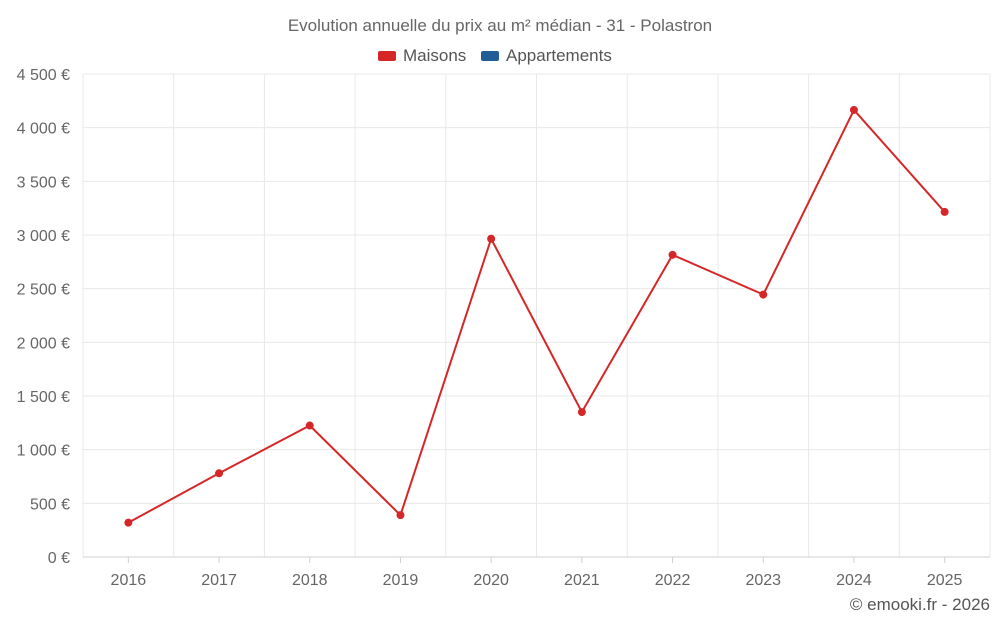  What do you see at coordinates (387, 56) in the screenshot?
I see `legend-swatch-maisons` at bounding box center [387, 56].